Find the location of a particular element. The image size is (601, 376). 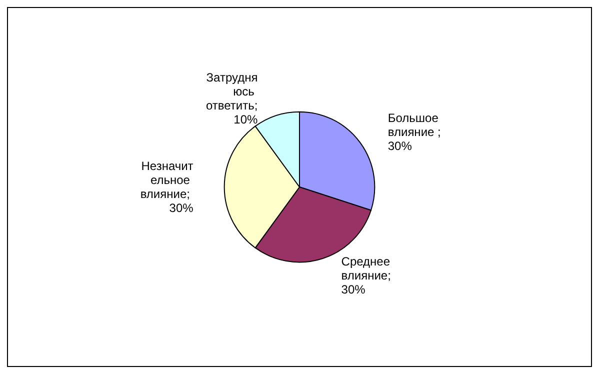

slice-label: Затрудняюсь ответить; 10% is located at coordinates (232, 98).